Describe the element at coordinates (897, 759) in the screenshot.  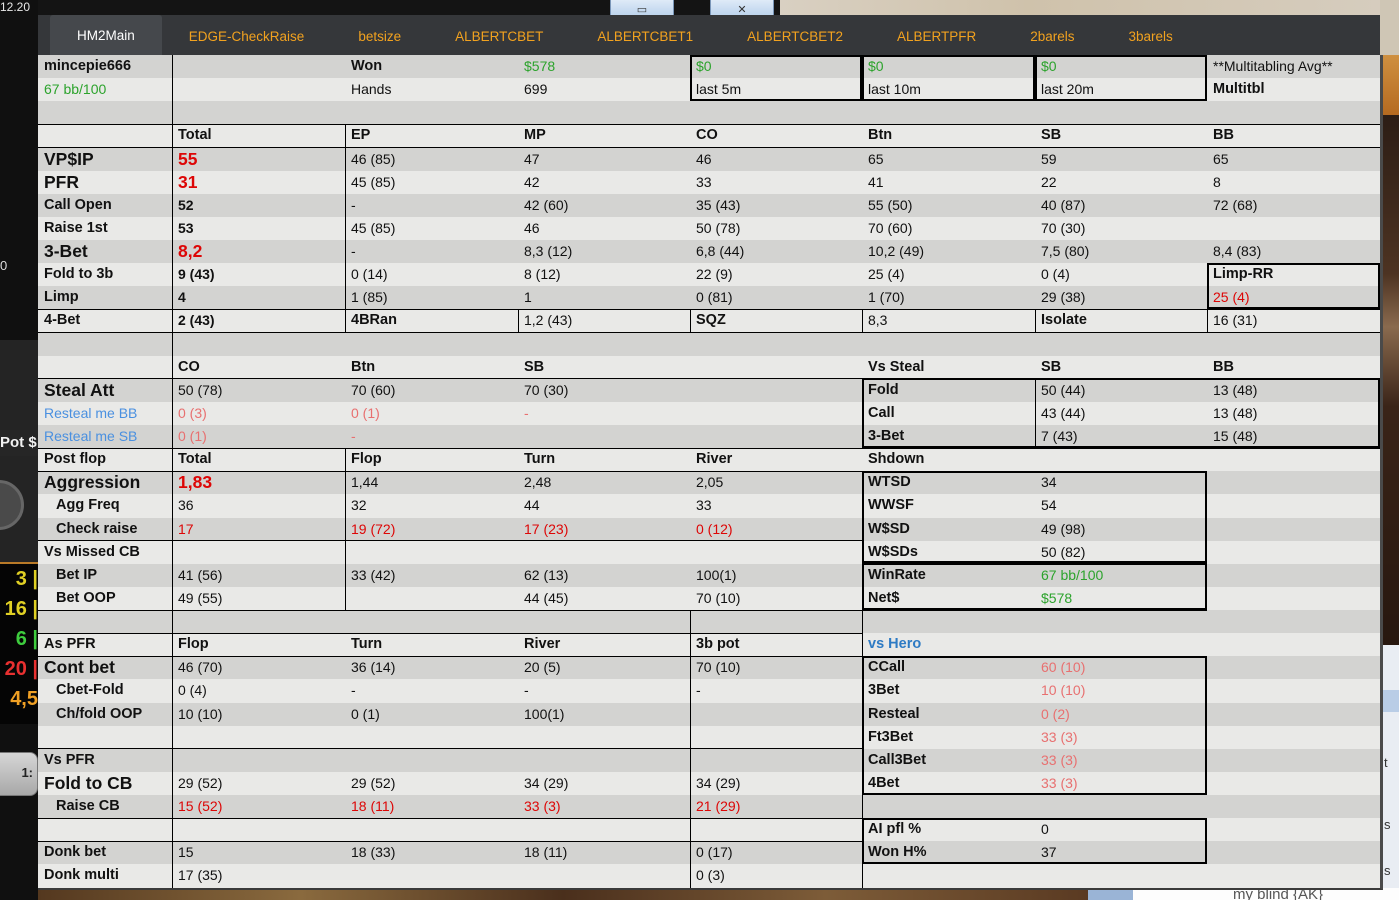
I see `stat-cell: Call3Bet` at that location.